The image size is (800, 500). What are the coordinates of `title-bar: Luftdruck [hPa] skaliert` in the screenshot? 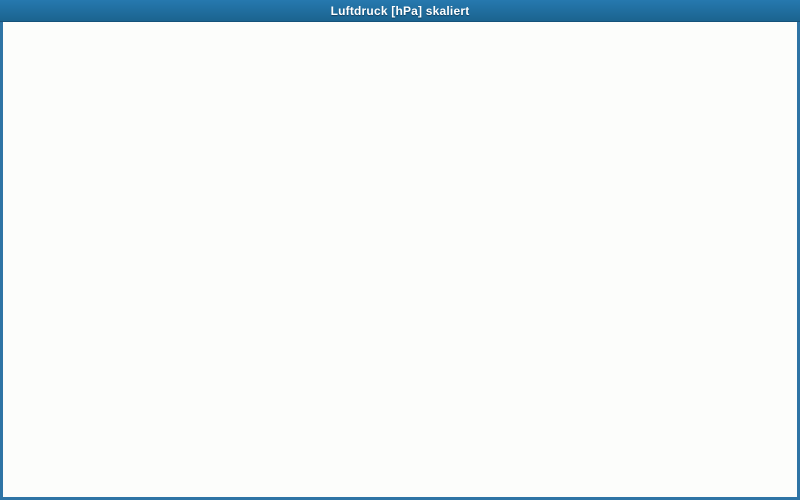 It's located at (400, 11).